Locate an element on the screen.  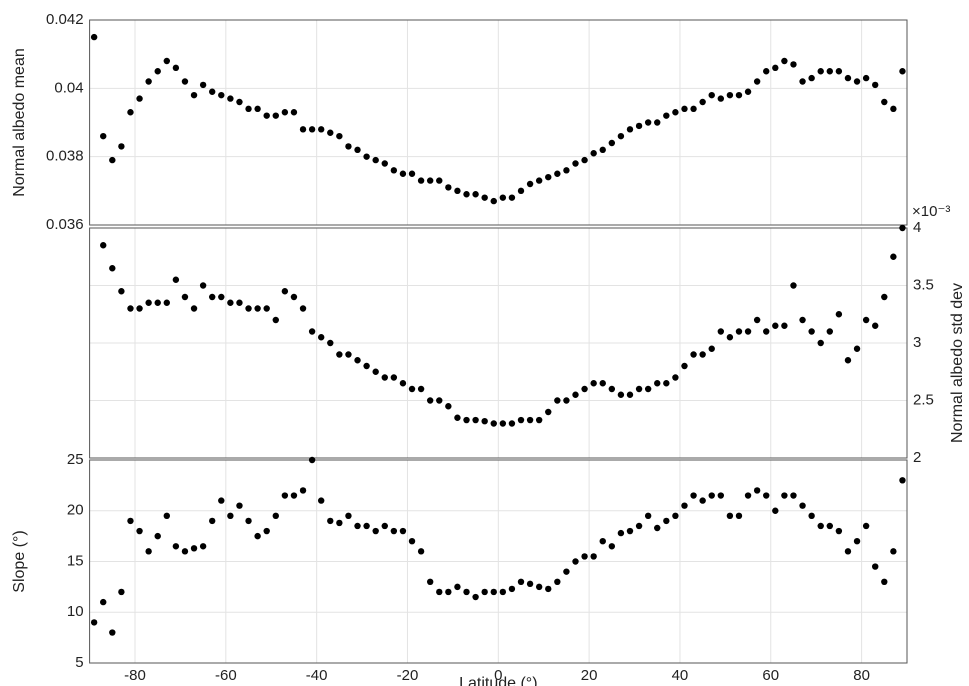
y-tick-label: 3.5 is located at coordinates (923, 284).